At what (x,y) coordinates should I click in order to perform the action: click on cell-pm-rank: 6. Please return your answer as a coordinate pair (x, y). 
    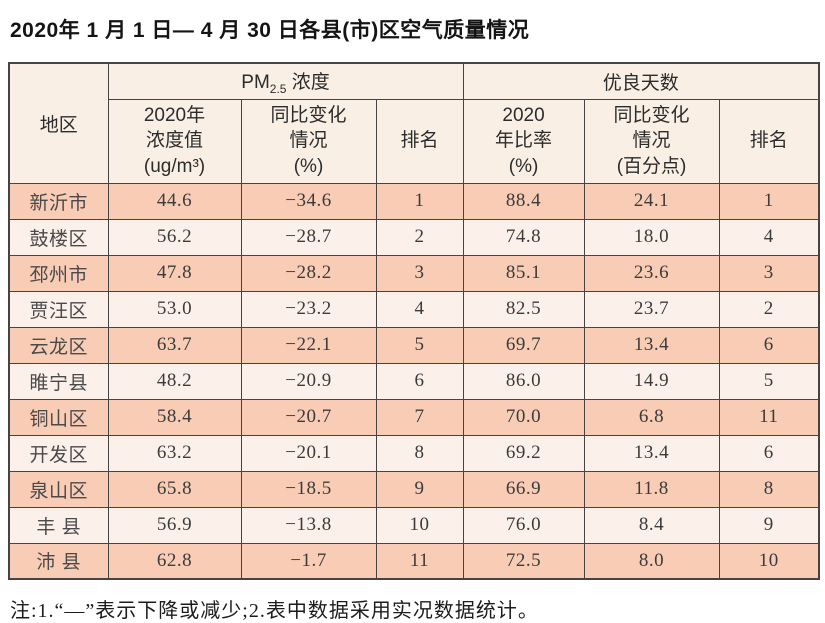
    Looking at the image, I should click on (419, 381).